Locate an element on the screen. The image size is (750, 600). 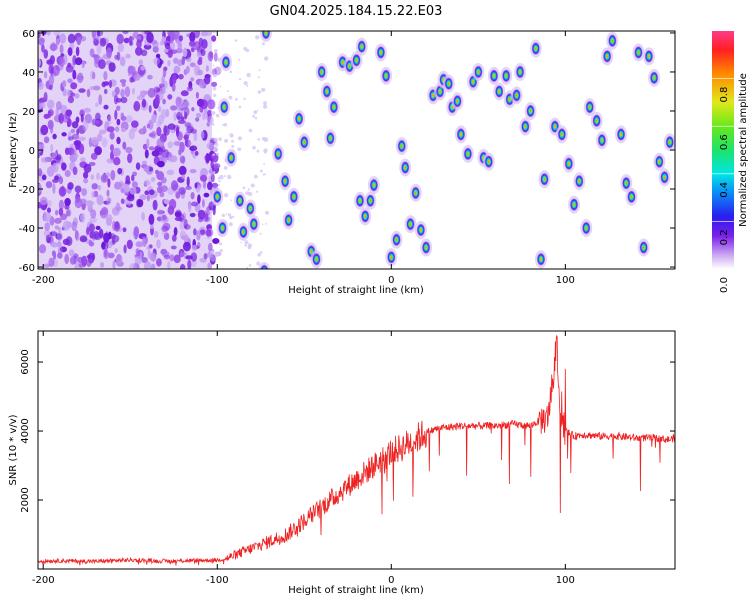
colorbar-tick-label: 0.4 is located at coordinates (724, 190).